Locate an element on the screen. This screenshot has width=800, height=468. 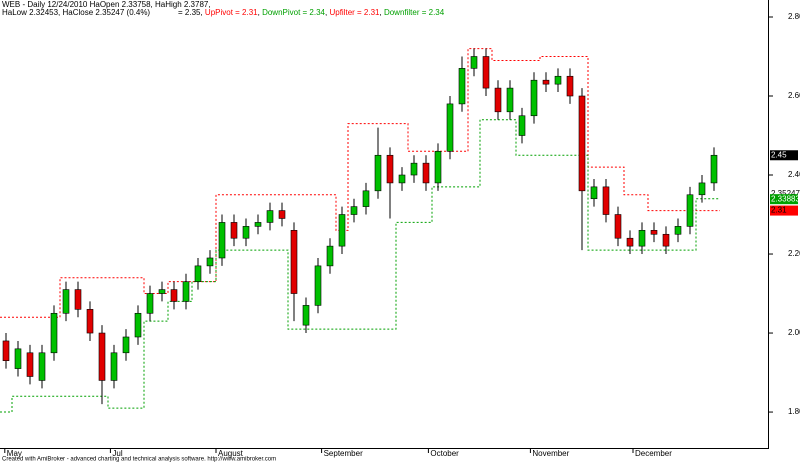
y-tick-label: 2.40 is located at coordinates (794, 174).